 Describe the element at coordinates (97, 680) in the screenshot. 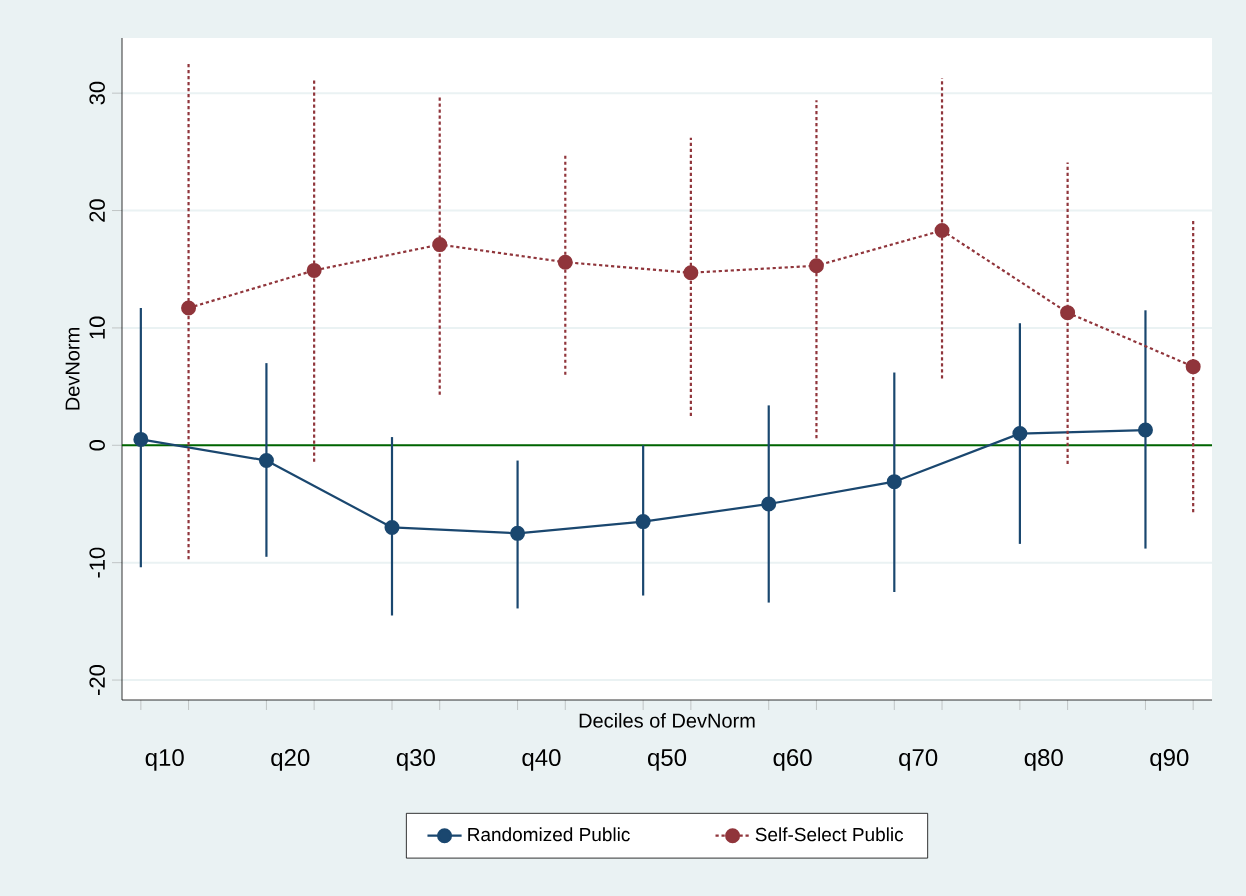

I see `y-tick-label: -20` at that location.